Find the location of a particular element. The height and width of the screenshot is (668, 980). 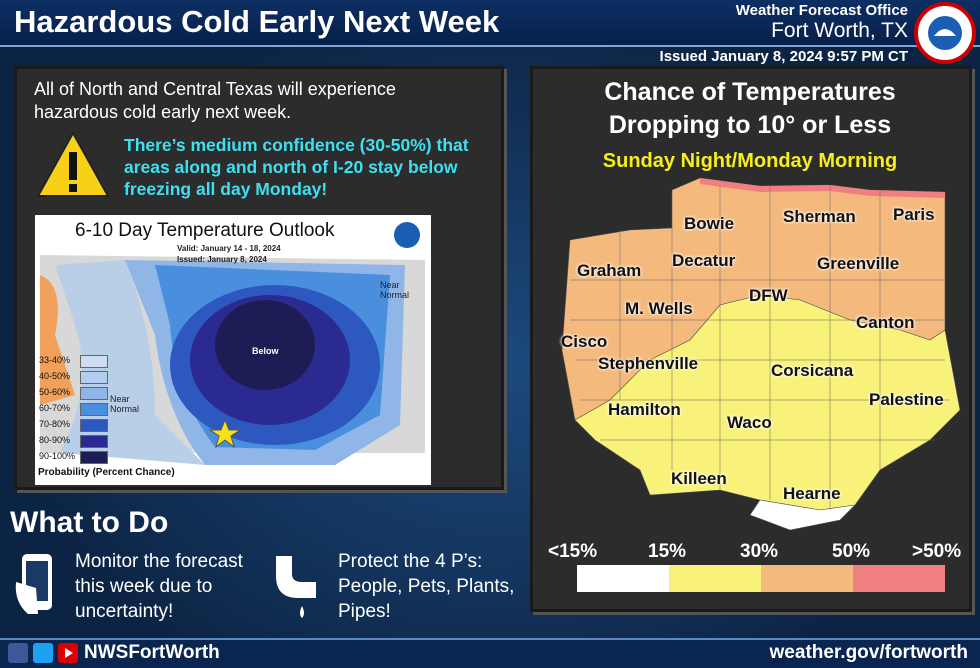

city-label: Graham is located at coordinates (609, 270).